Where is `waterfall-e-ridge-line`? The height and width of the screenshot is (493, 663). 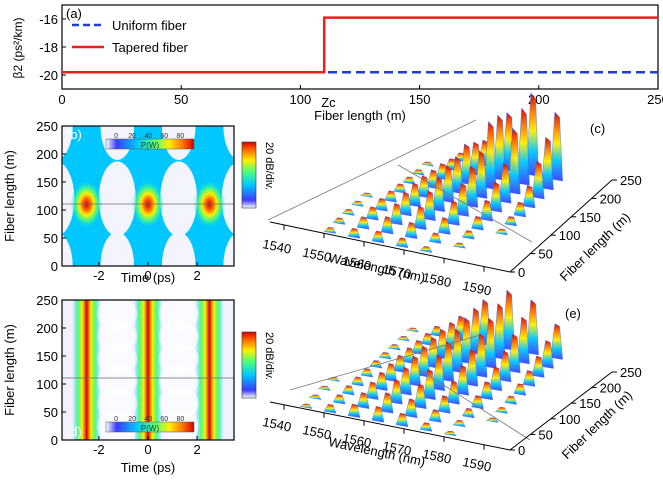
waterfall-e-ridge-line is located at coordinates (385, 362).